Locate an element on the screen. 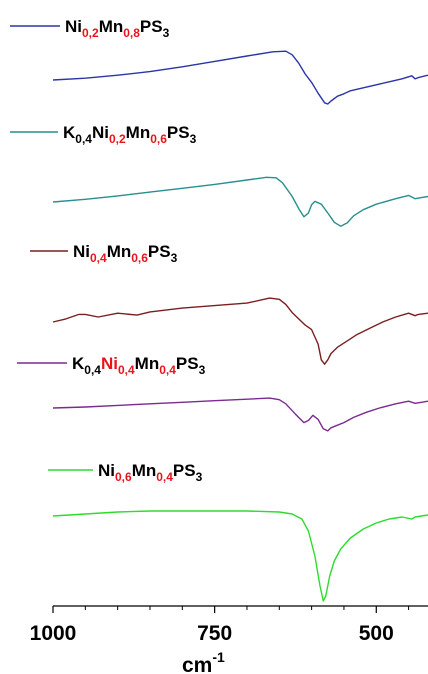 This screenshot has width=428, height=674. legend-label-2: K0,4Ni0,2Mn0,6PS3 is located at coordinates (130, 134).